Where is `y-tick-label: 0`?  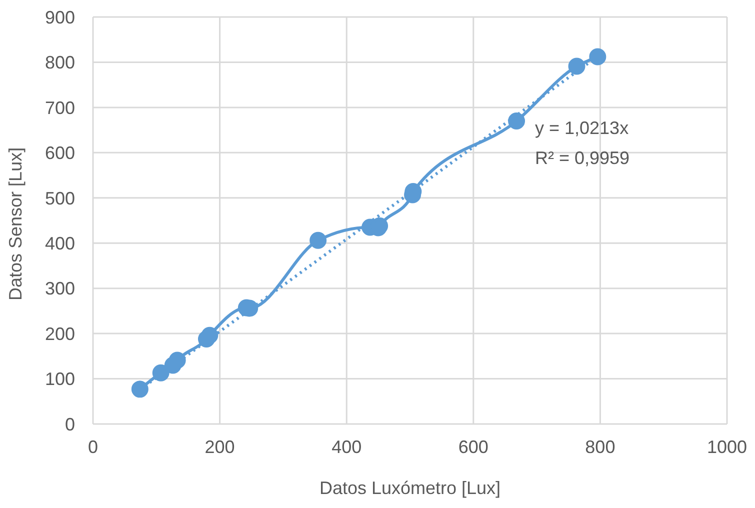
y-tick-label: 0 is located at coordinates (69, 424).